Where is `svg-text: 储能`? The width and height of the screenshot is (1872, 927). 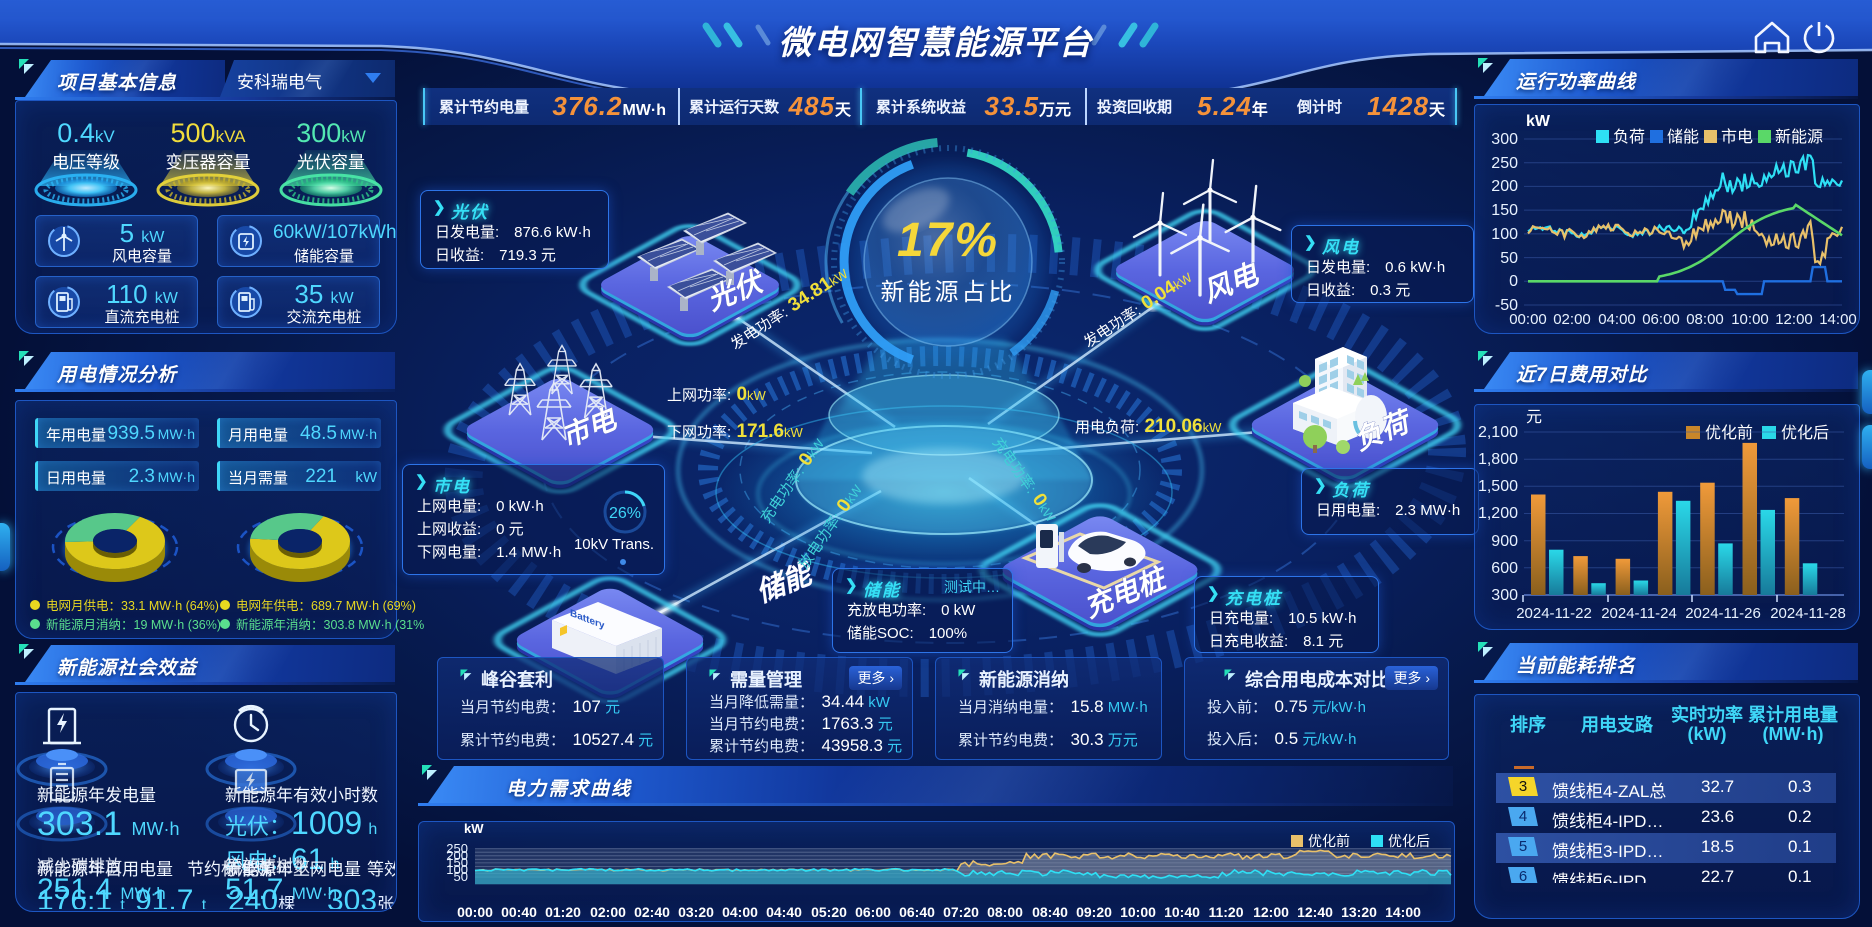
svg-text: 储能 is located at coordinates (1683, 137).